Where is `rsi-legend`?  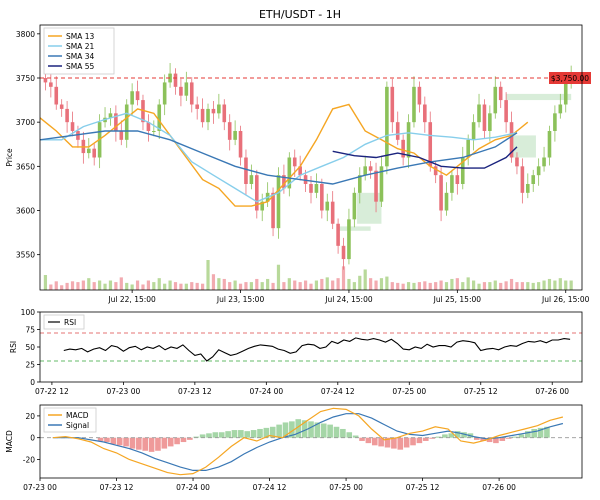
rsi-legend is located at coordinates (64, 322).